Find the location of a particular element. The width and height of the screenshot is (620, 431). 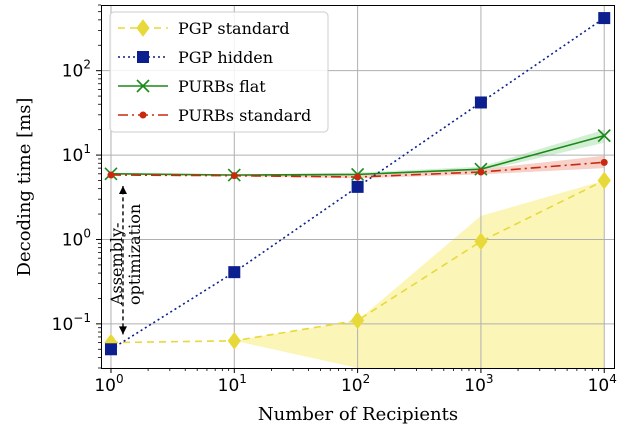

assembly-optimization-annotation: Assembly- optimization is located at coordinates (125, 260).